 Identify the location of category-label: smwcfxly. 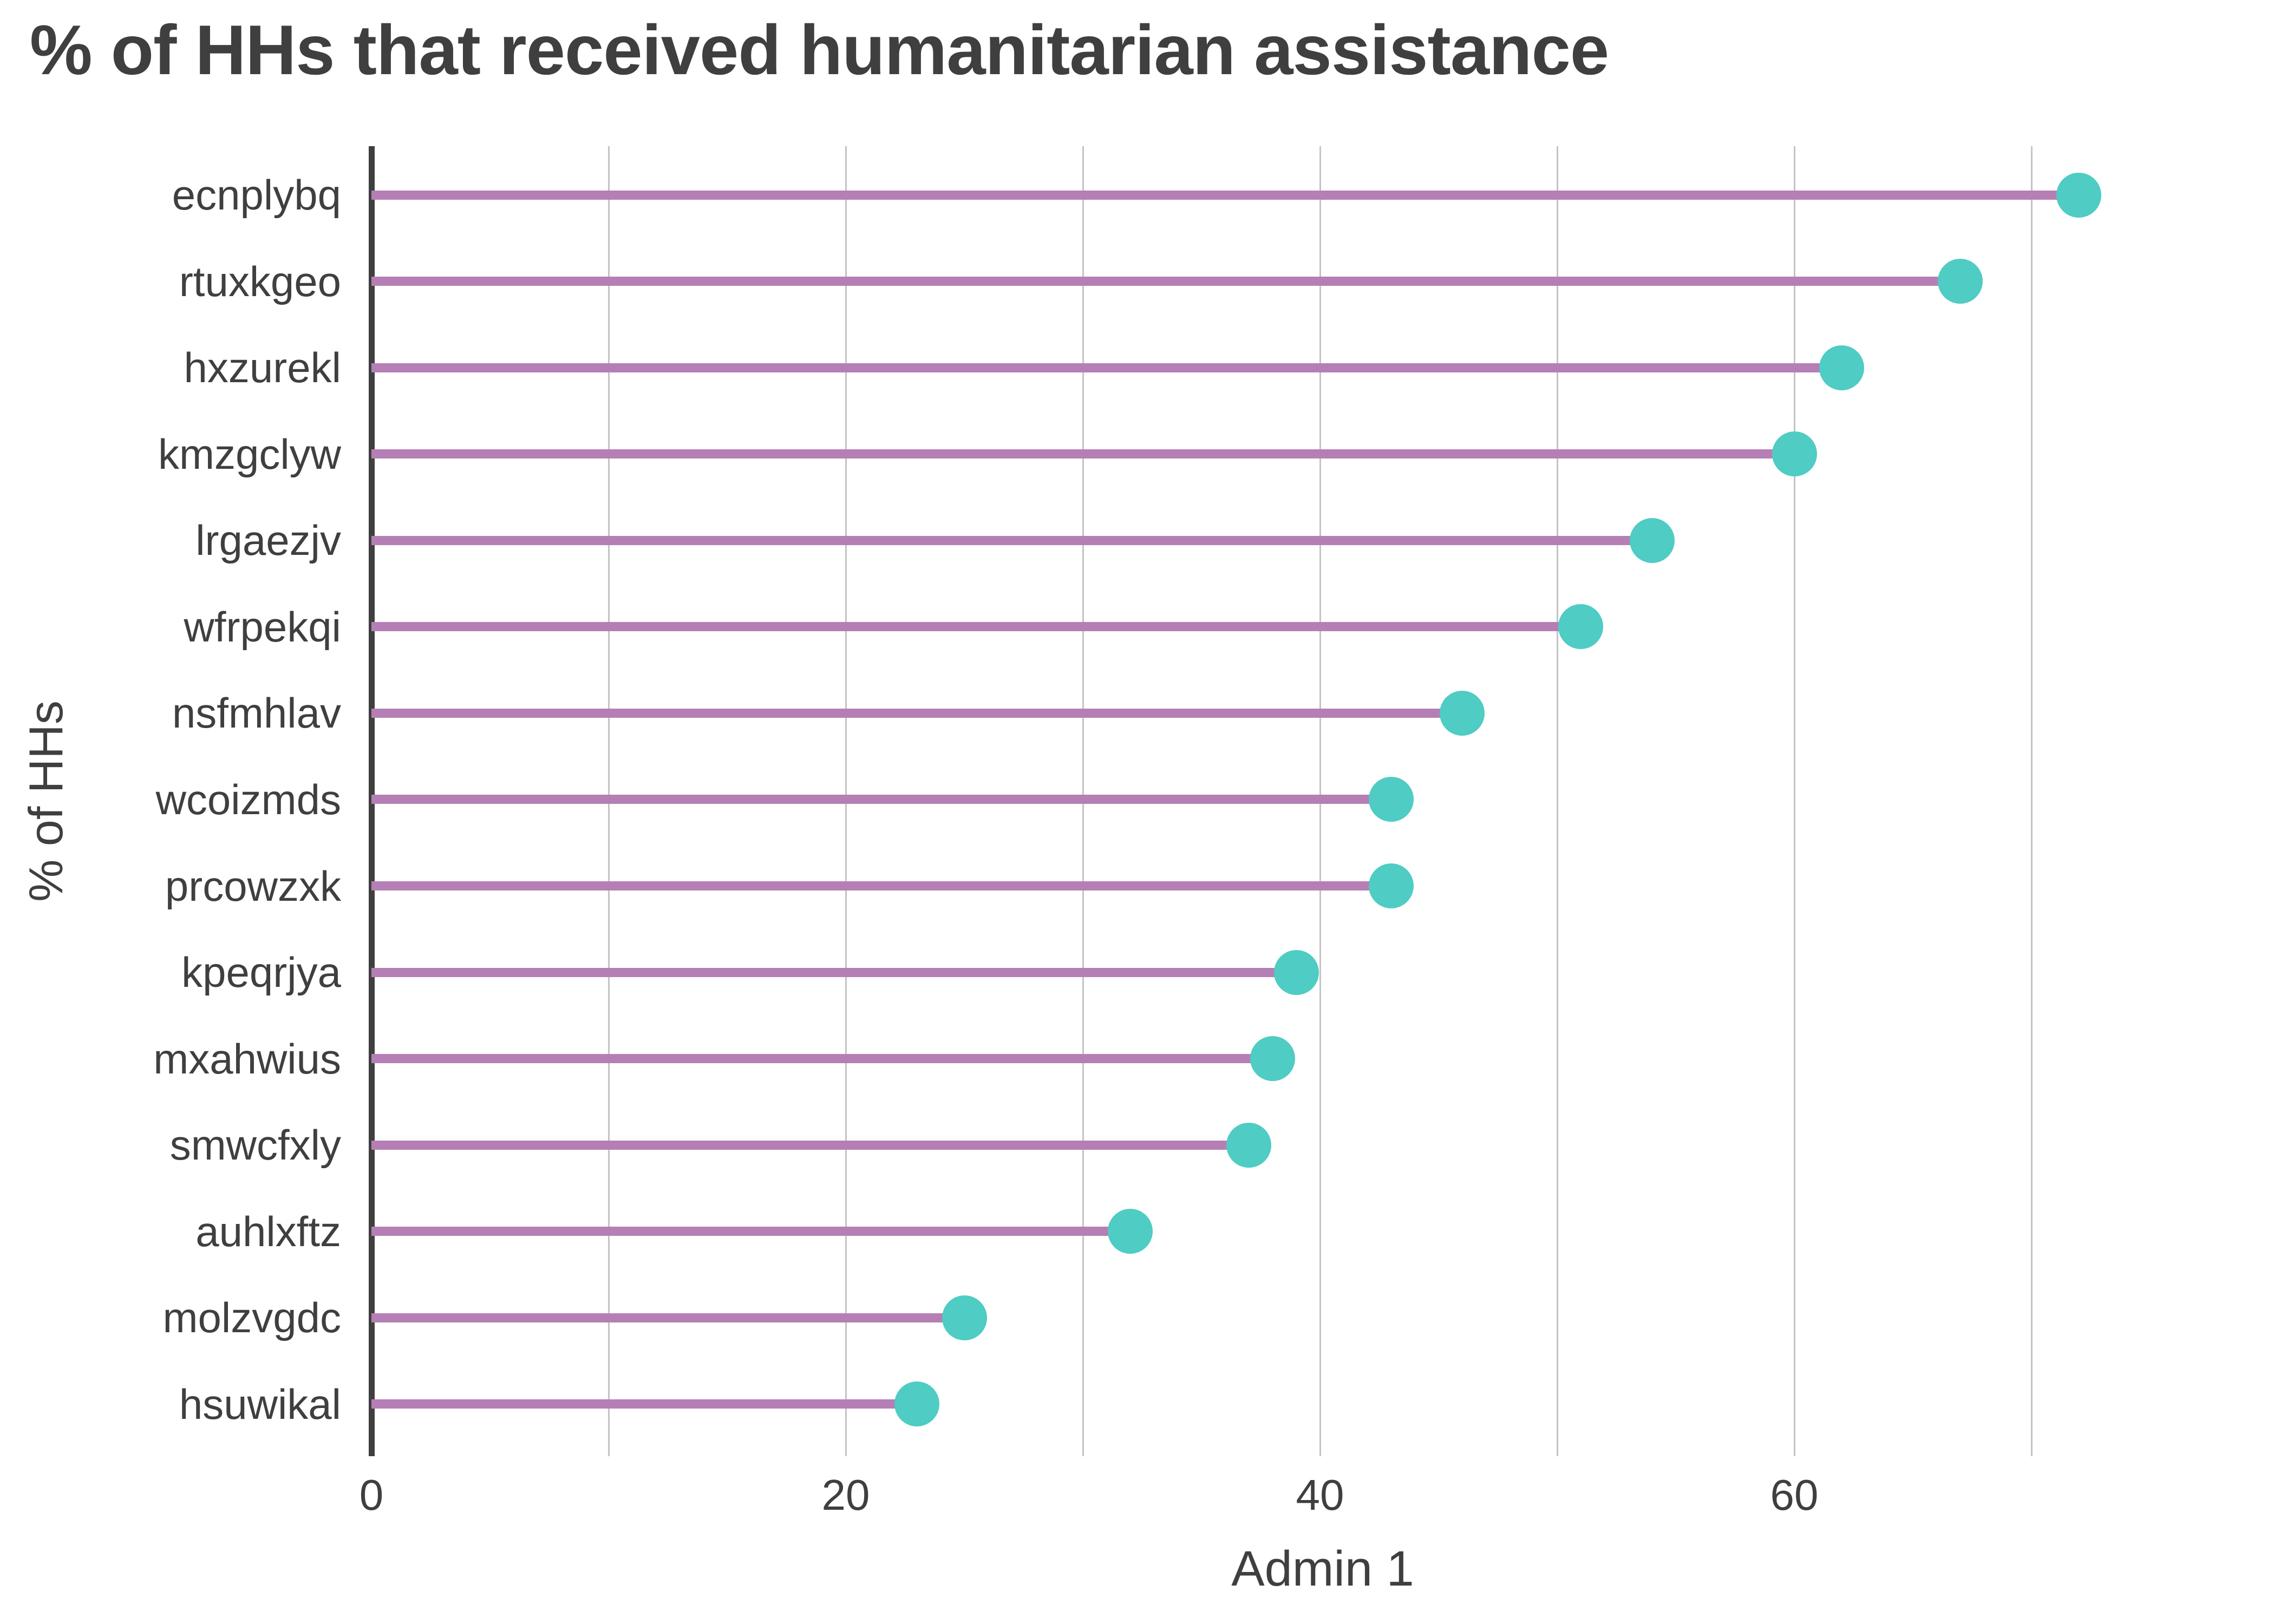
(255, 1145).